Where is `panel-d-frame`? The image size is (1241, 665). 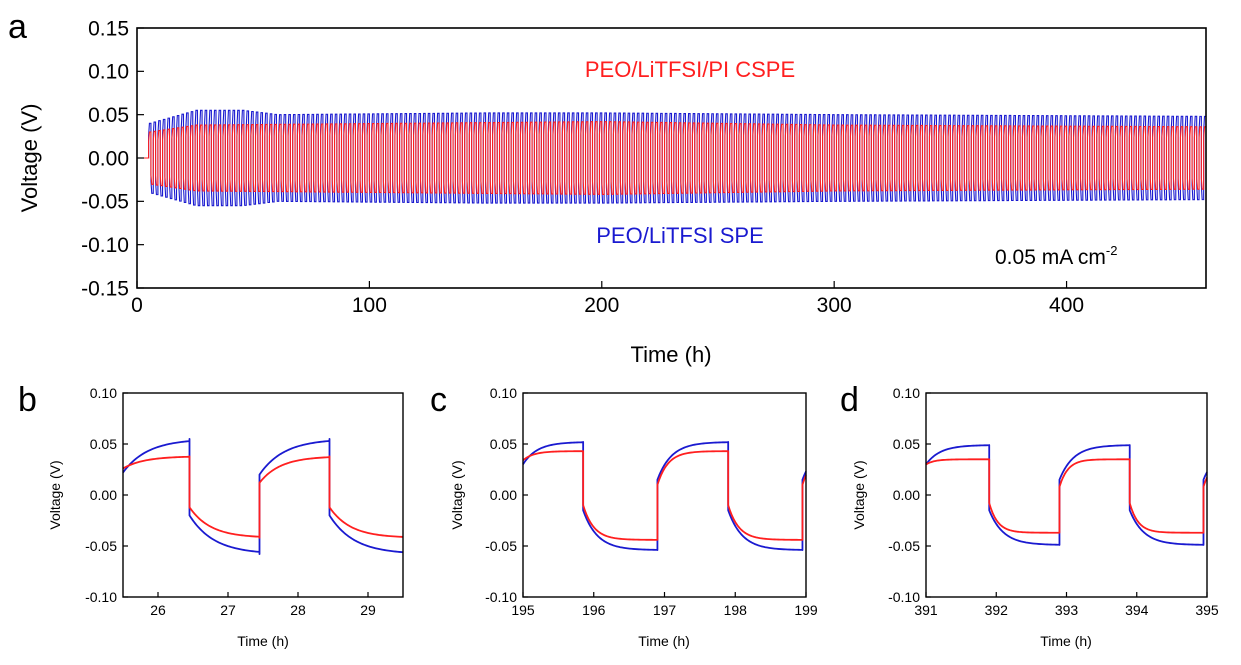
panel-d-frame is located at coordinates (1066, 495).